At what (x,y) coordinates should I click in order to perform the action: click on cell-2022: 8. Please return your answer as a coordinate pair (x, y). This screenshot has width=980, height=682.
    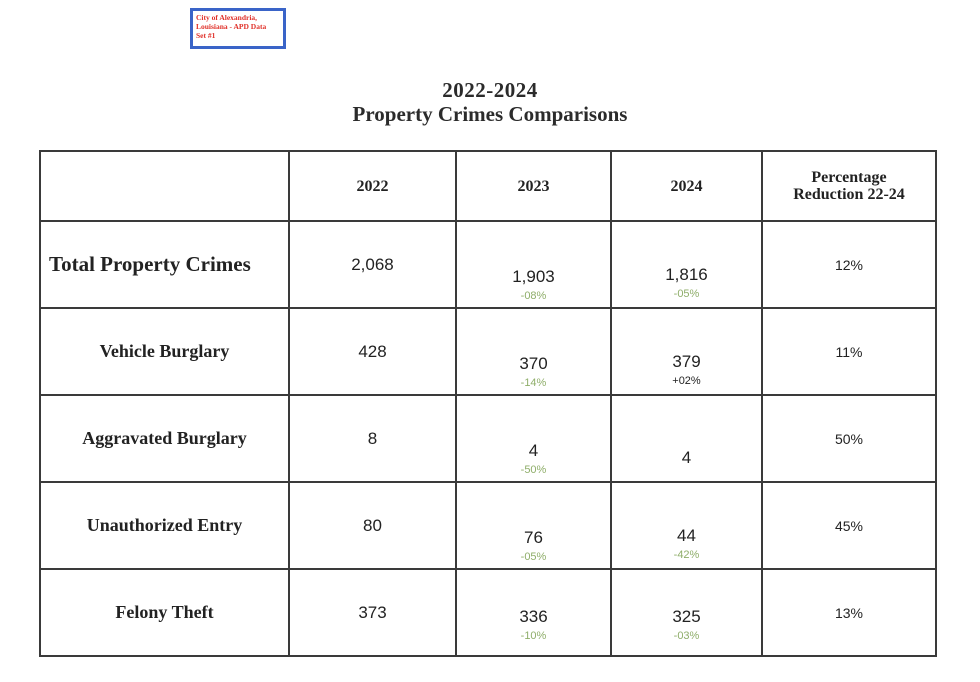
    Looking at the image, I should click on (372, 438).